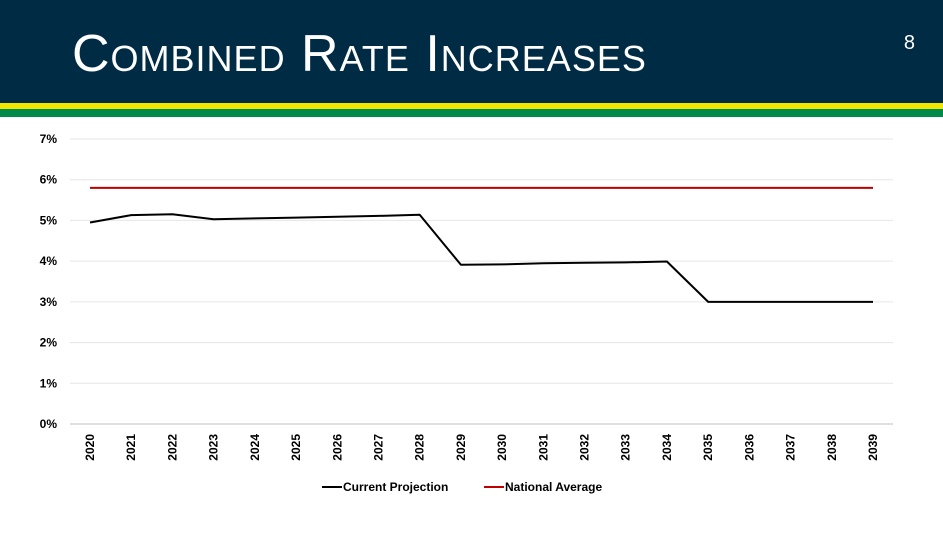  I want to click on x-tick-label: 2036, so click(749, 447).